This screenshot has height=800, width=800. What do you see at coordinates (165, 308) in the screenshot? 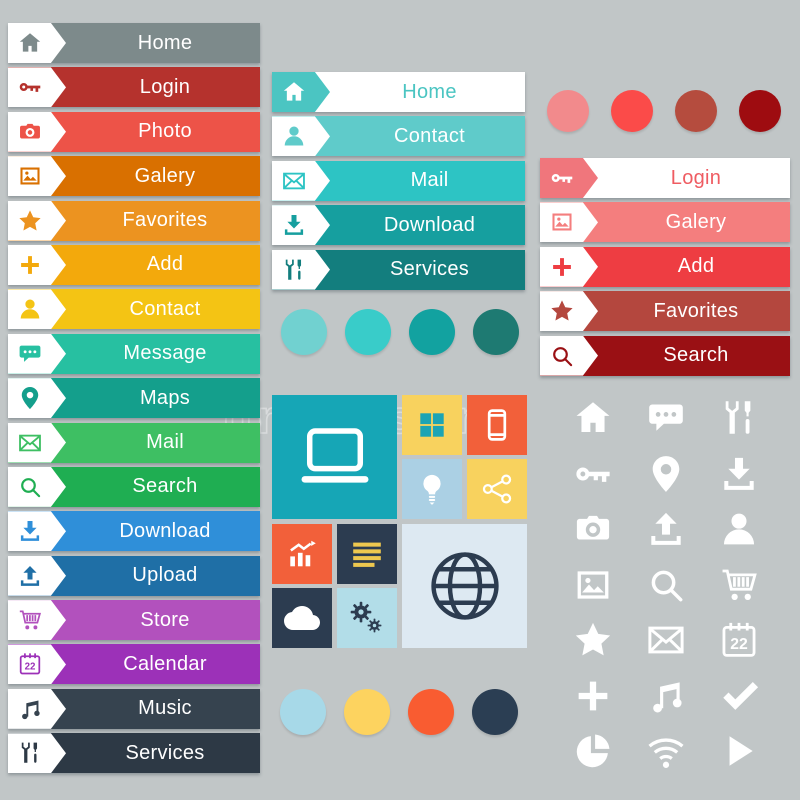
I see `menu-item-label: Contact` at bounding box center [165, 308].